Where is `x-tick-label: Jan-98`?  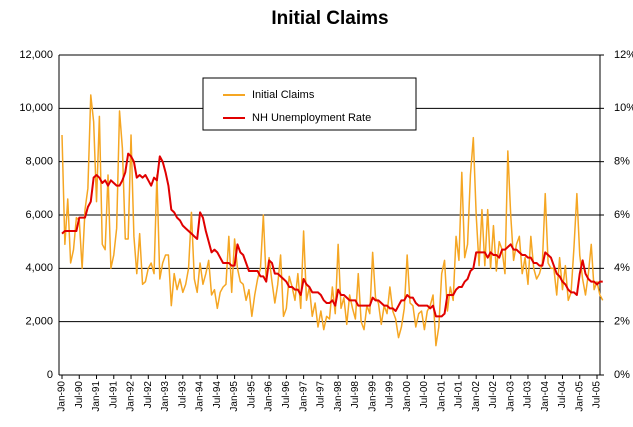
x-tick-label: Jan-98 is located at coordinates (338, 396).